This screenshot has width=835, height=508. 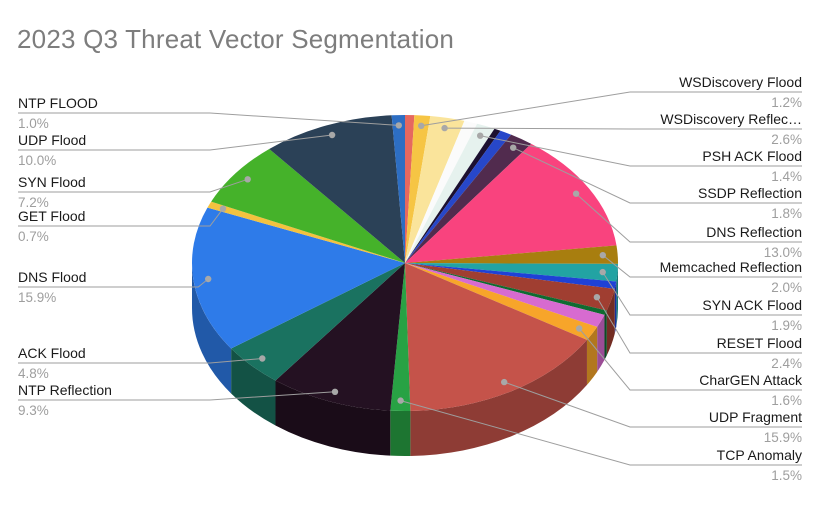 I want to click on slice-label-tcp-anomaly: TCP Anomaly, so click(x=759, y=455).